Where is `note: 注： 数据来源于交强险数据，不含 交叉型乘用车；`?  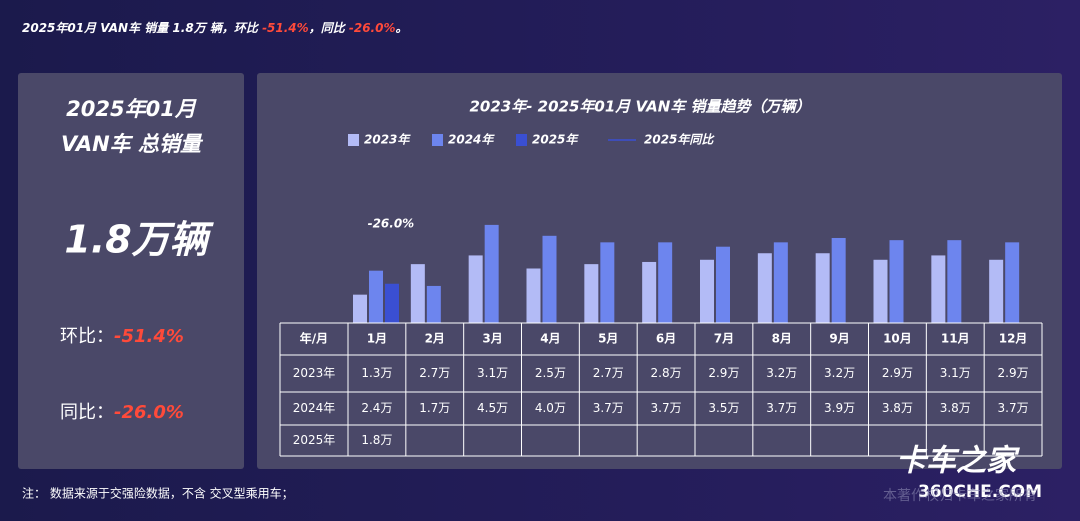
note: 注： 数据来源于交强险数据，不含 交叉型乘用车； is located at coordinates (158, 493).